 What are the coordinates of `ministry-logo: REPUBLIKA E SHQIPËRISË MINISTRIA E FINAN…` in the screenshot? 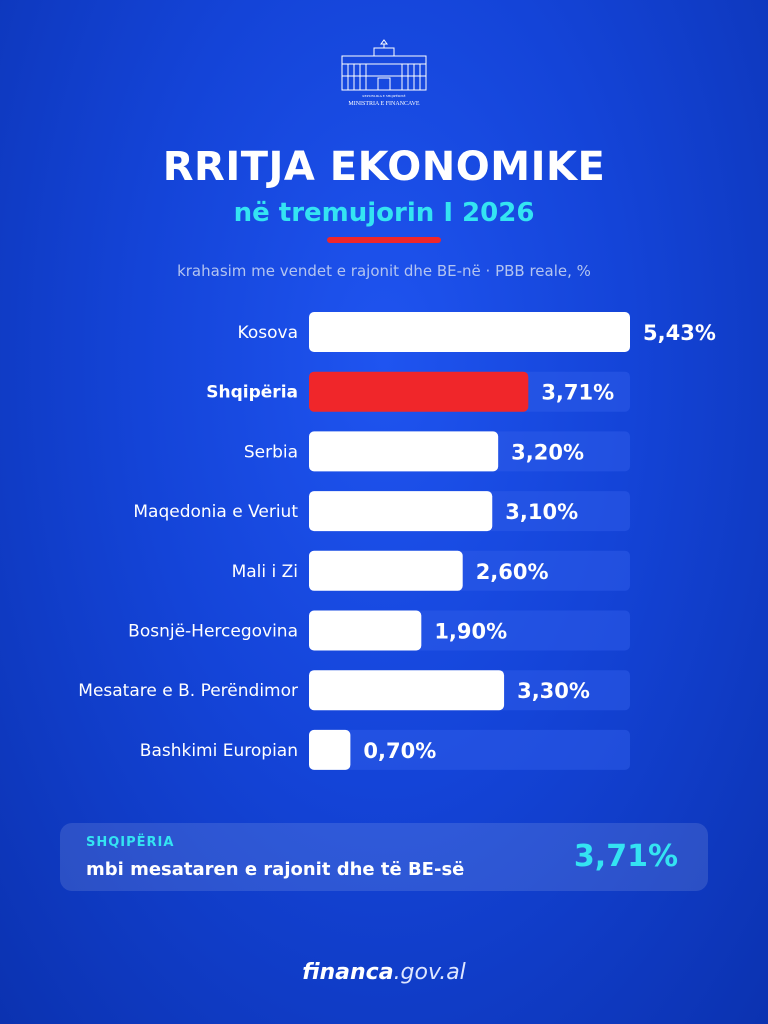 It's located at (384, 73).